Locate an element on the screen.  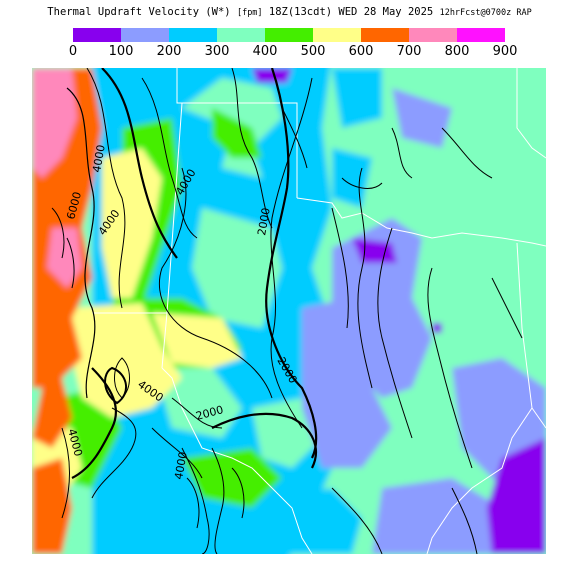
legend-tick-label: 200 is located at coordinates (169, 51).